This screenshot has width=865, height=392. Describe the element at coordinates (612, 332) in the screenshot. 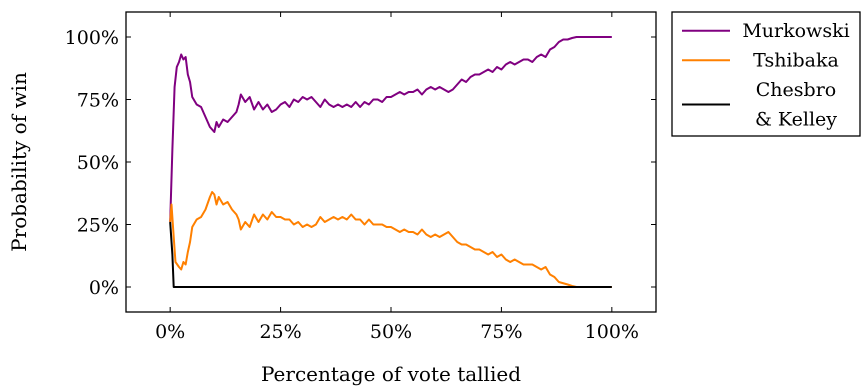

I see `x-tick-label: 100%` at that location.